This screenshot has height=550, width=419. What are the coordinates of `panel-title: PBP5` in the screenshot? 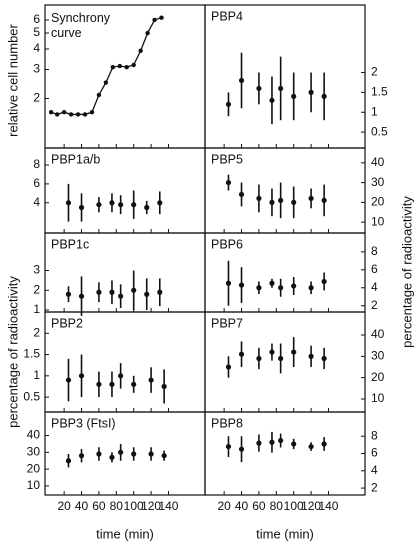 It's located at (227, 159).